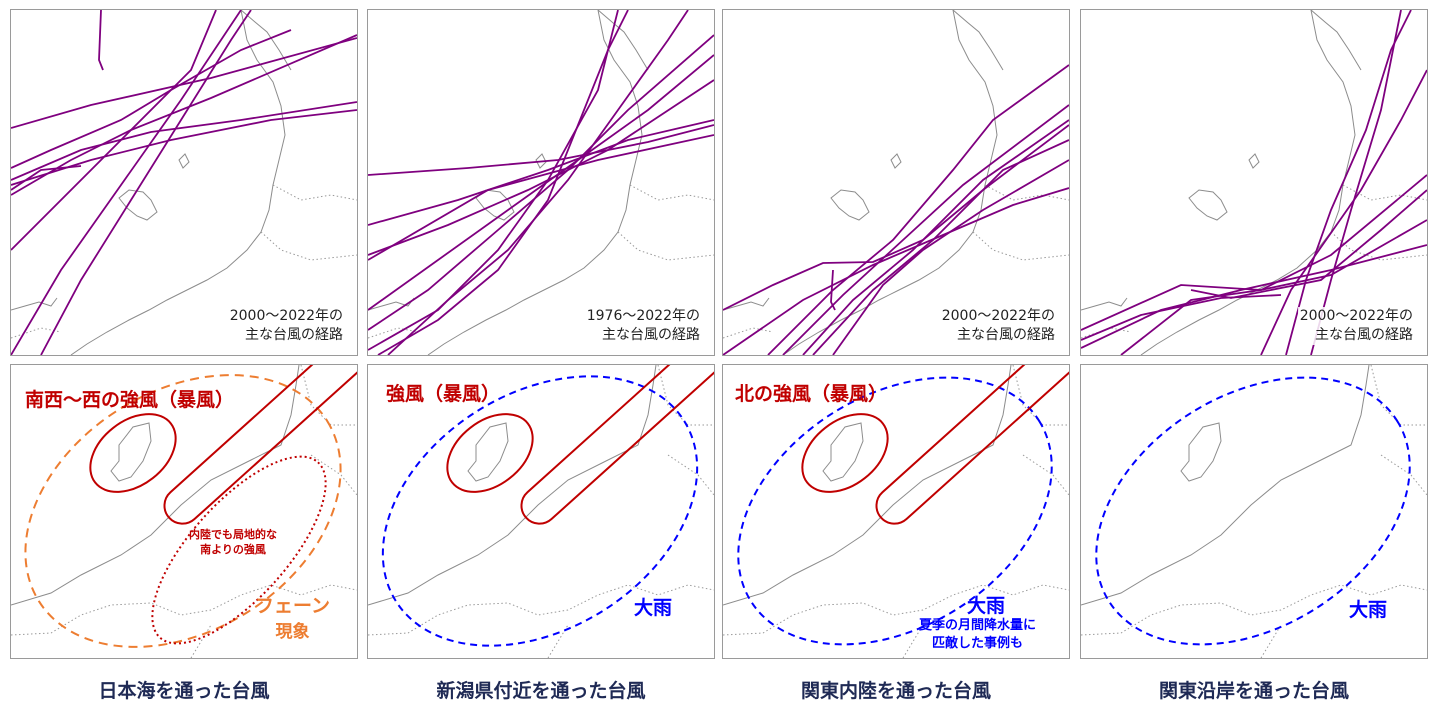 This screenshot has width=1437, height=722. What do you see at coordinates (1253, 691) in the screenshot?
I see `caption: 関東沿岸を通った台風` at bounding box center [1253, 691].